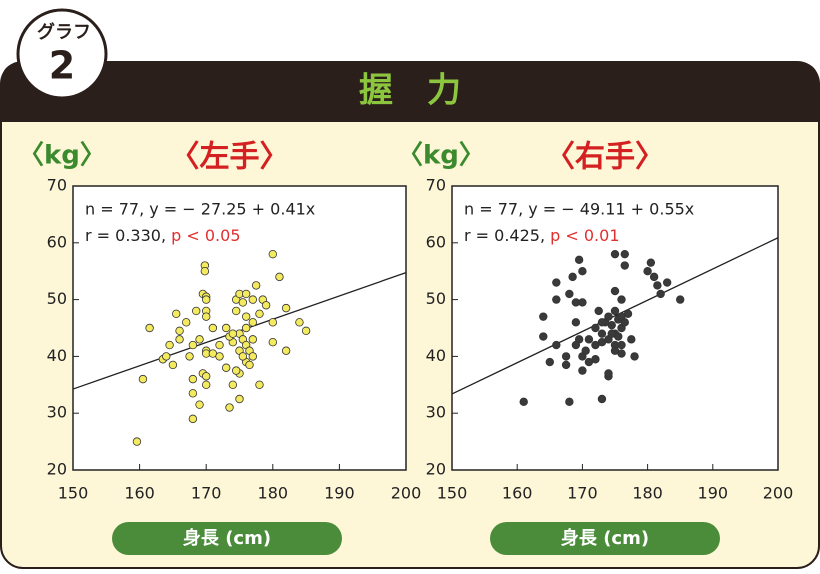 Image resolution: width=820 pixels, height=574 pixels. Describe the element at coordinates (605, 538) in the screenshot. I see `x-axis-label: 身長 (cm)` at that location.